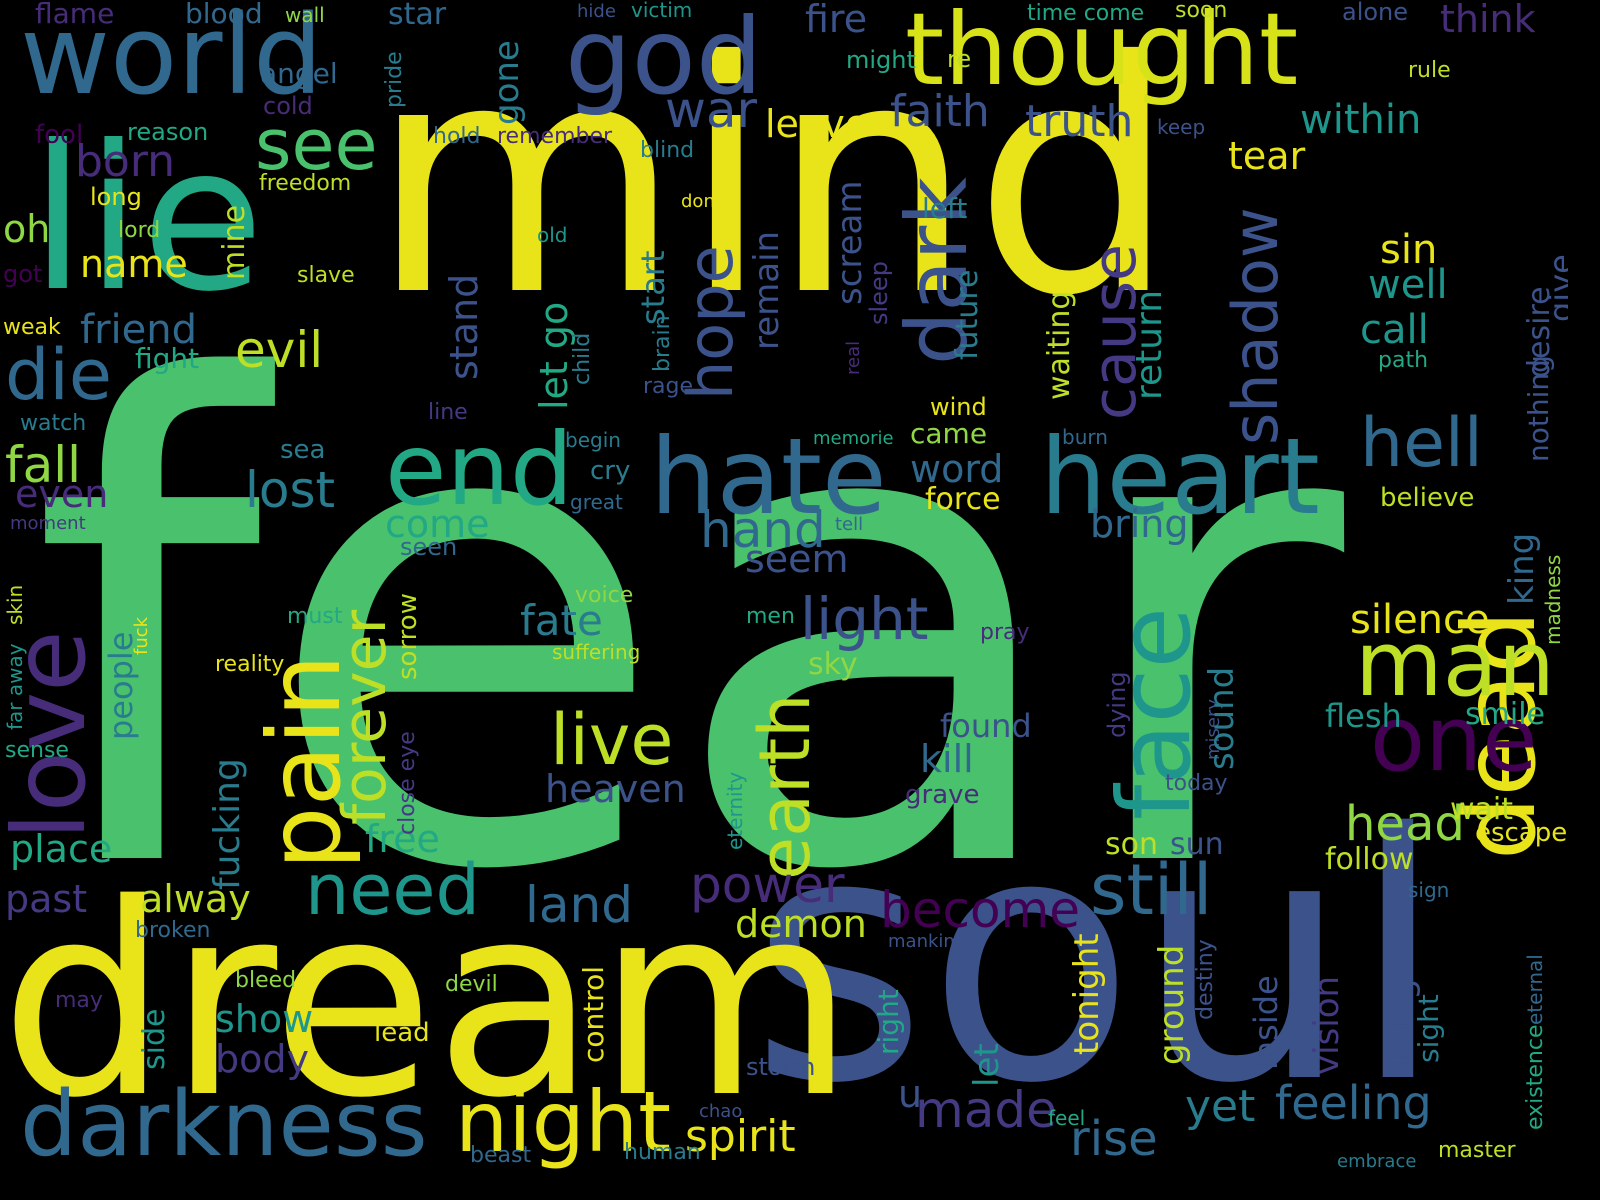  Describe the element at coordinates (980, 910) in the screenshot. I see `word-become: become` at that location.